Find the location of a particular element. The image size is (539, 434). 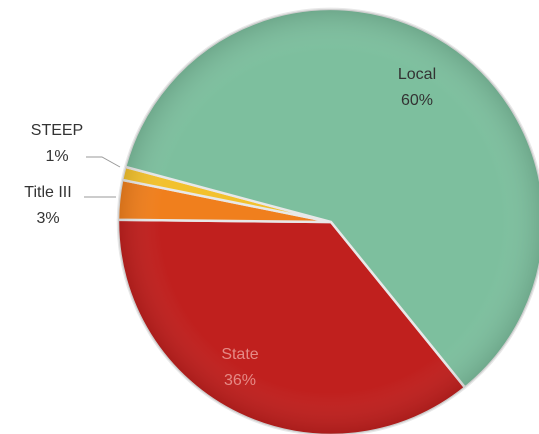

slice-value-label: 3% is located at coordinates (47, 218).